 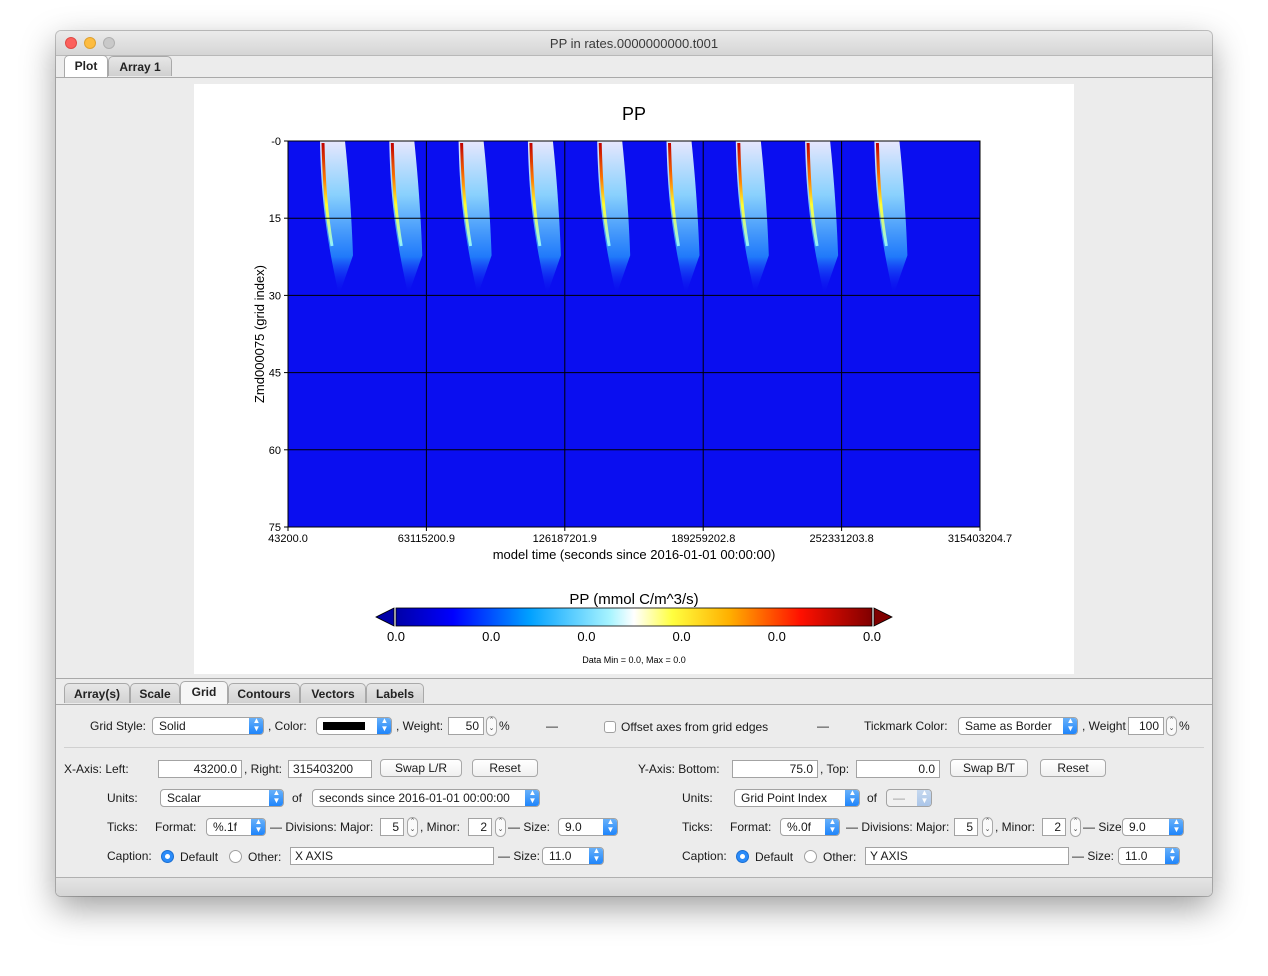 I want to click on tickmark-color-select: Same as Border ▲ ▼, so click(x=1018, y=726).